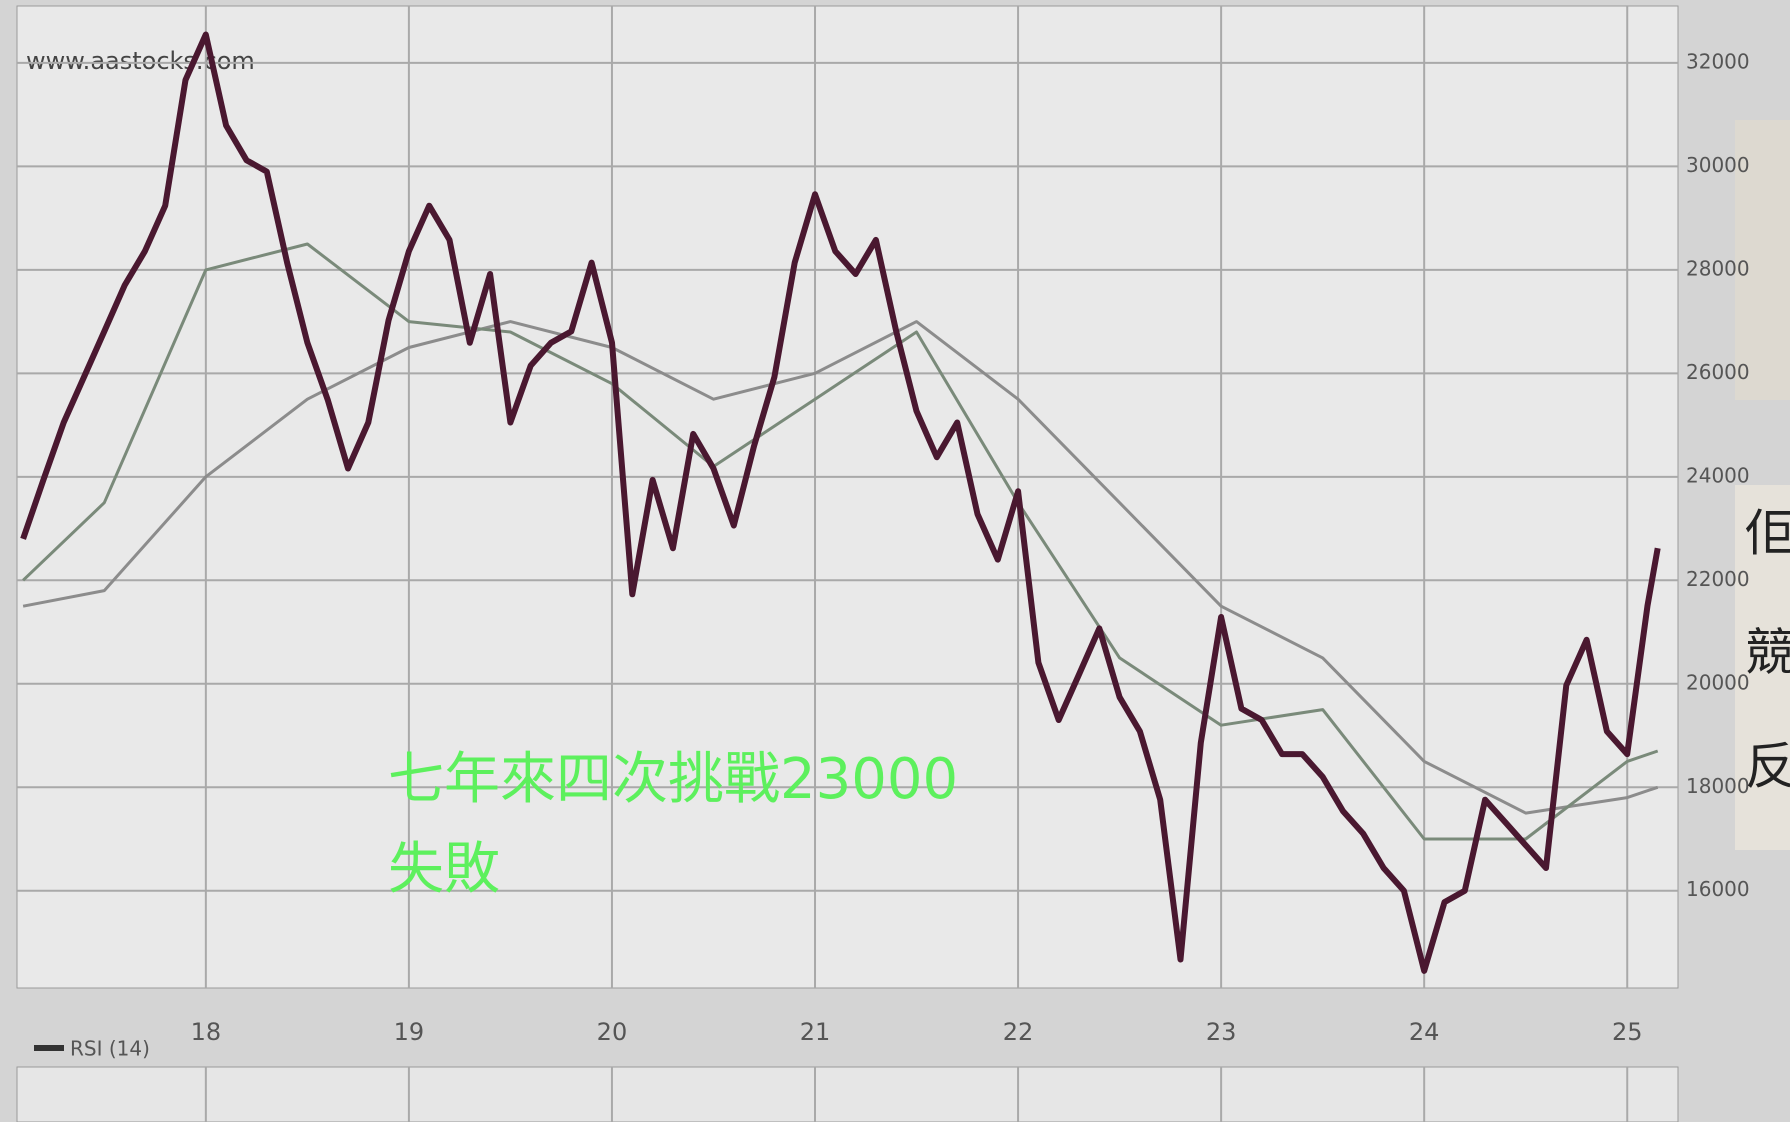 The width and height of the screenshot is (1790, 1122). Describe the element at coordinates (206, 1032) in the screenshot. I see `x-tick-label: 18` at that location.